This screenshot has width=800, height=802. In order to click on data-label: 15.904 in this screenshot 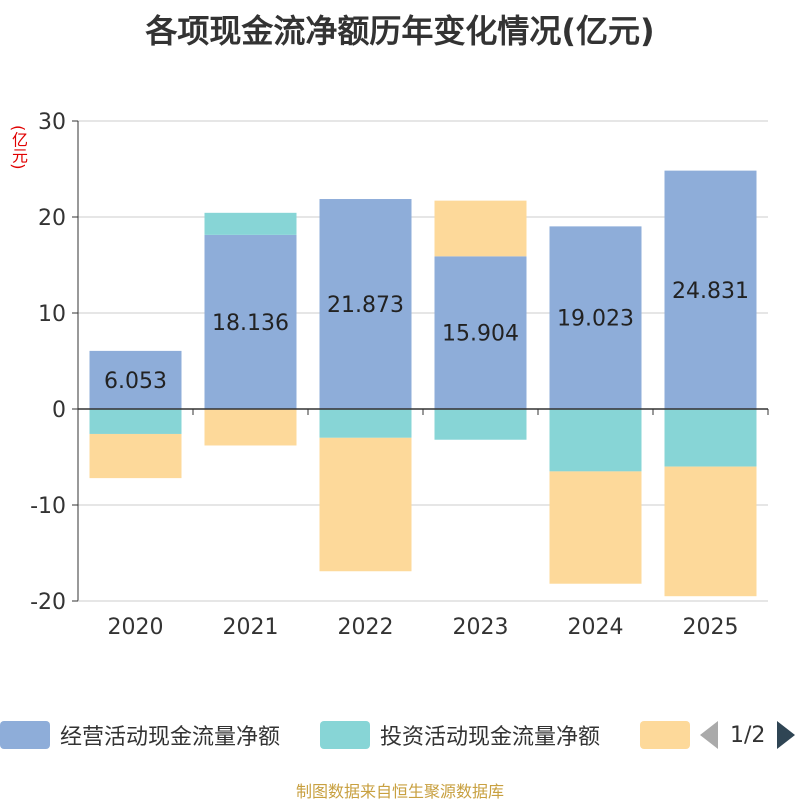, I will do `click(480, 334)`.